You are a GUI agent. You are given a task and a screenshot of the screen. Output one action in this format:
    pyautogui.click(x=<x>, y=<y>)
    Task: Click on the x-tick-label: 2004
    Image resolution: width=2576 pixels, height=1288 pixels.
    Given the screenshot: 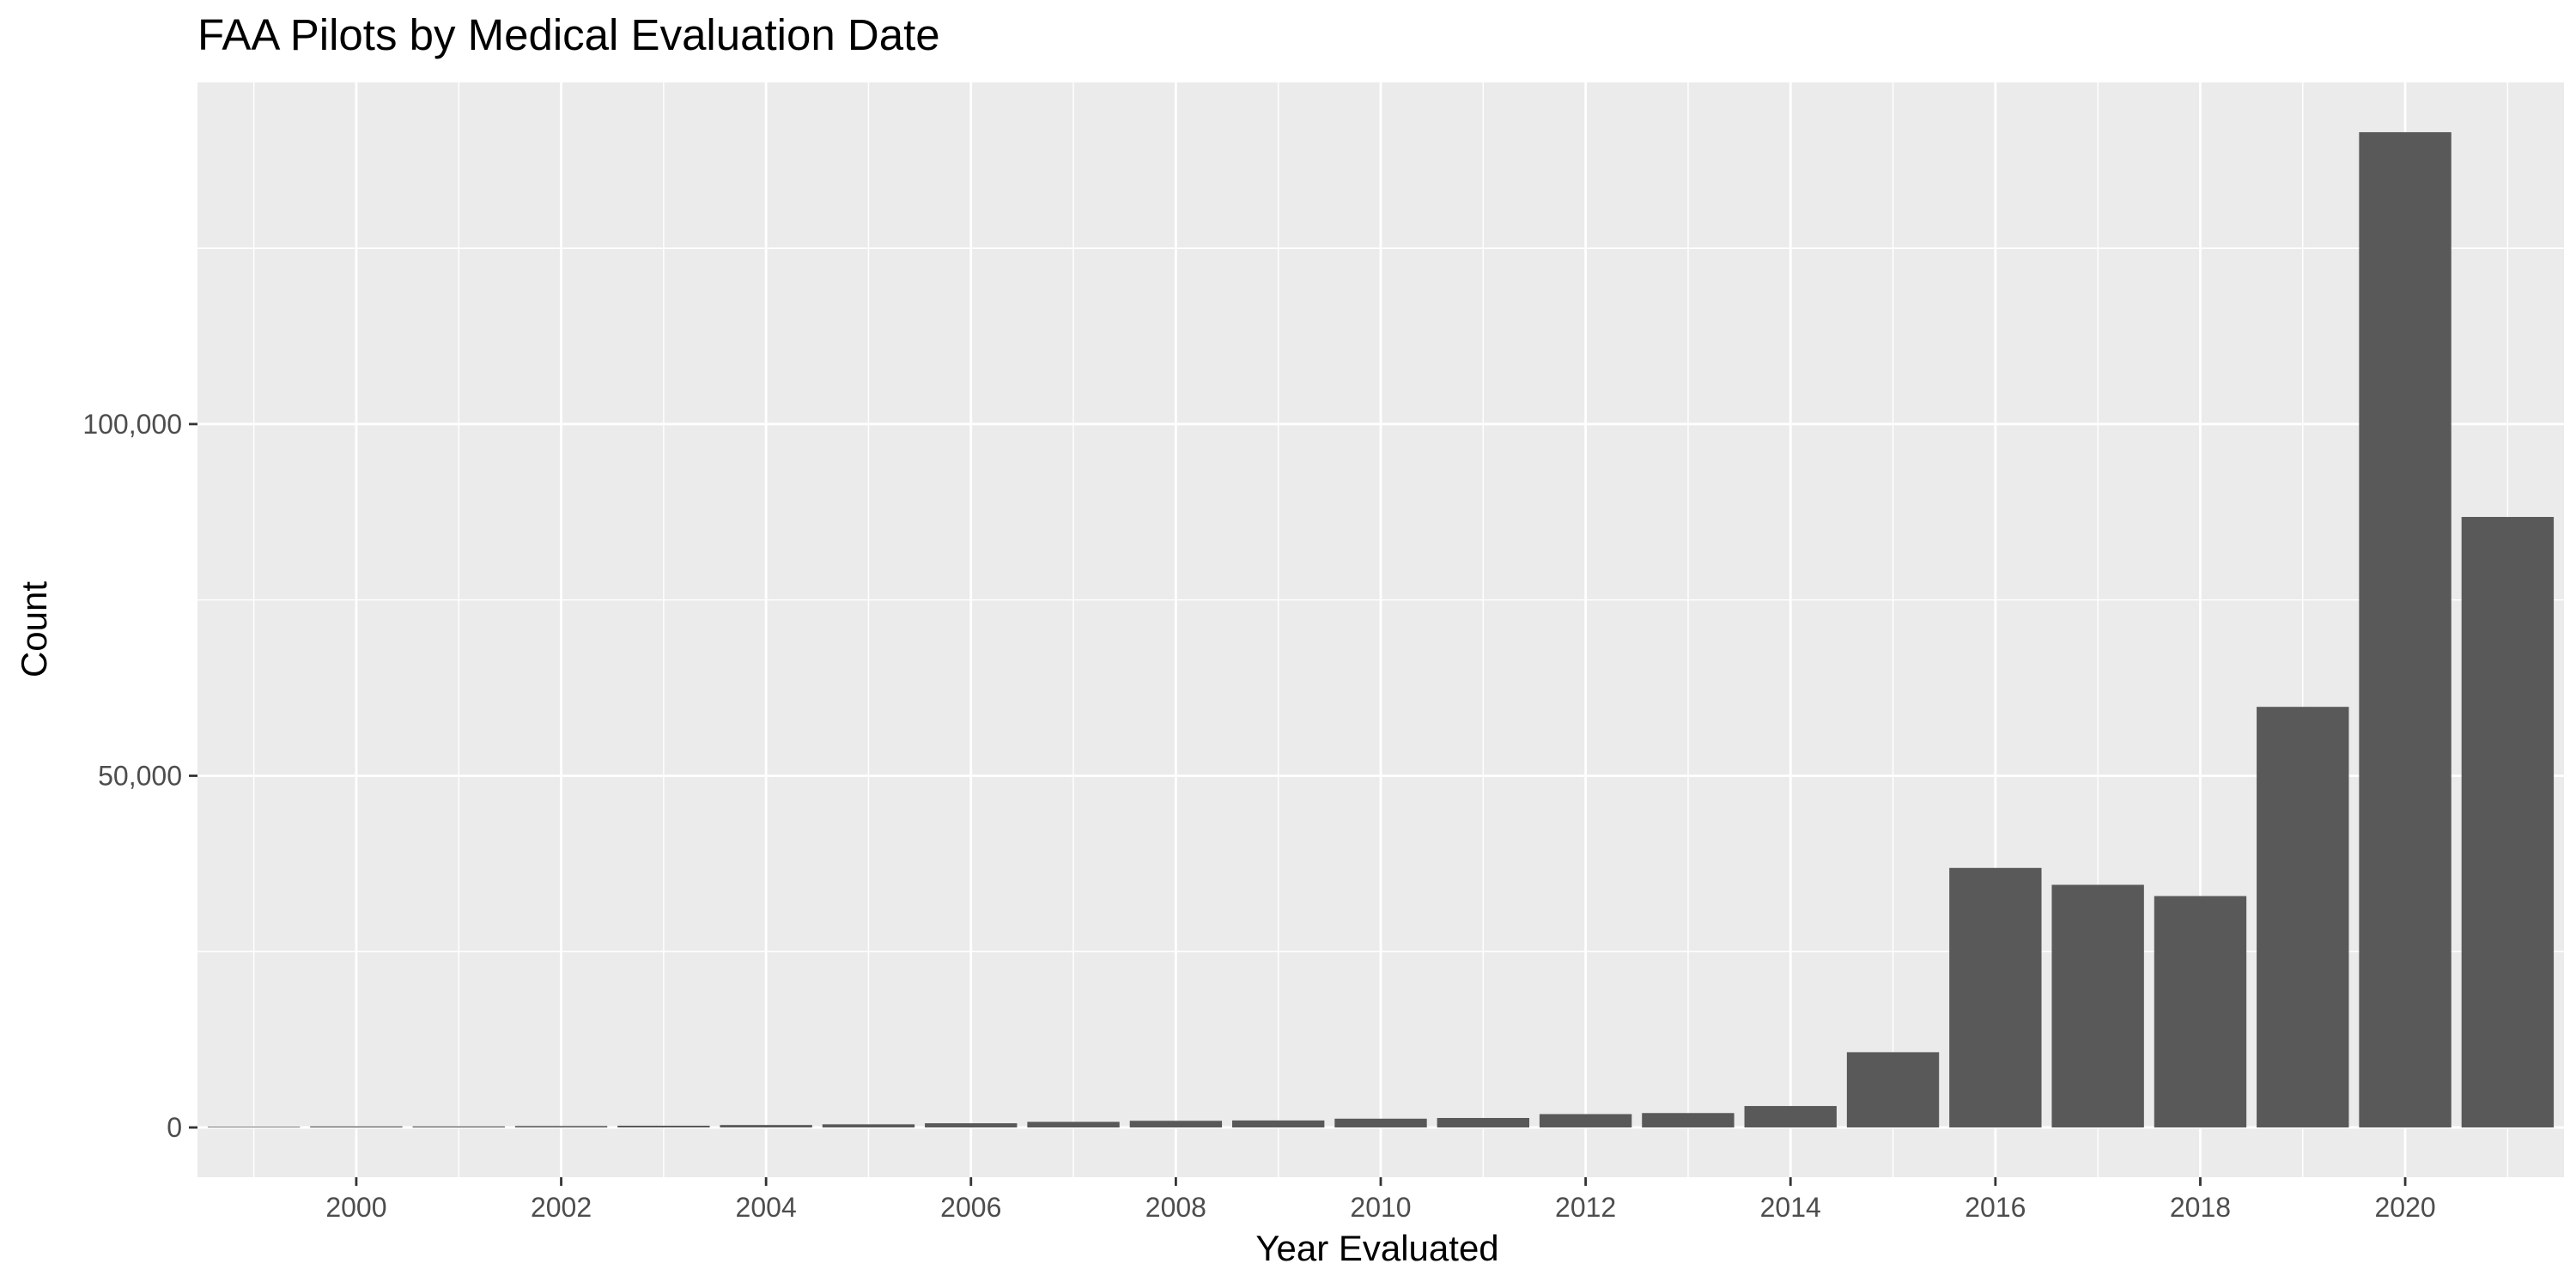 What is the action you would take?
    pyautogui.click(x=766, y=1207)
    